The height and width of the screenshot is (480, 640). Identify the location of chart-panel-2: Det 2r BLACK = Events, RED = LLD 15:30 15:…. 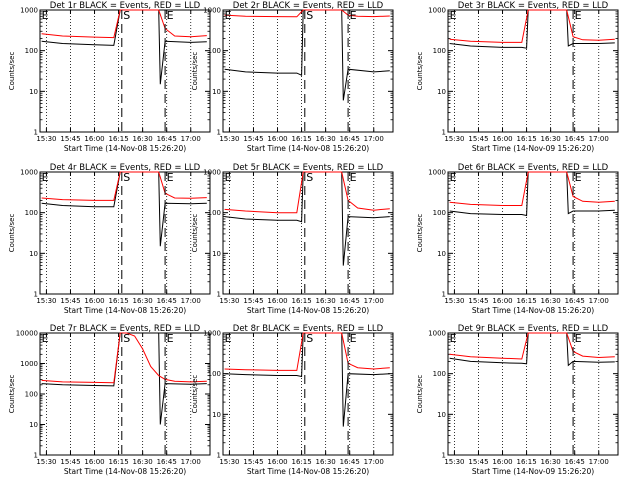
(292, 77).